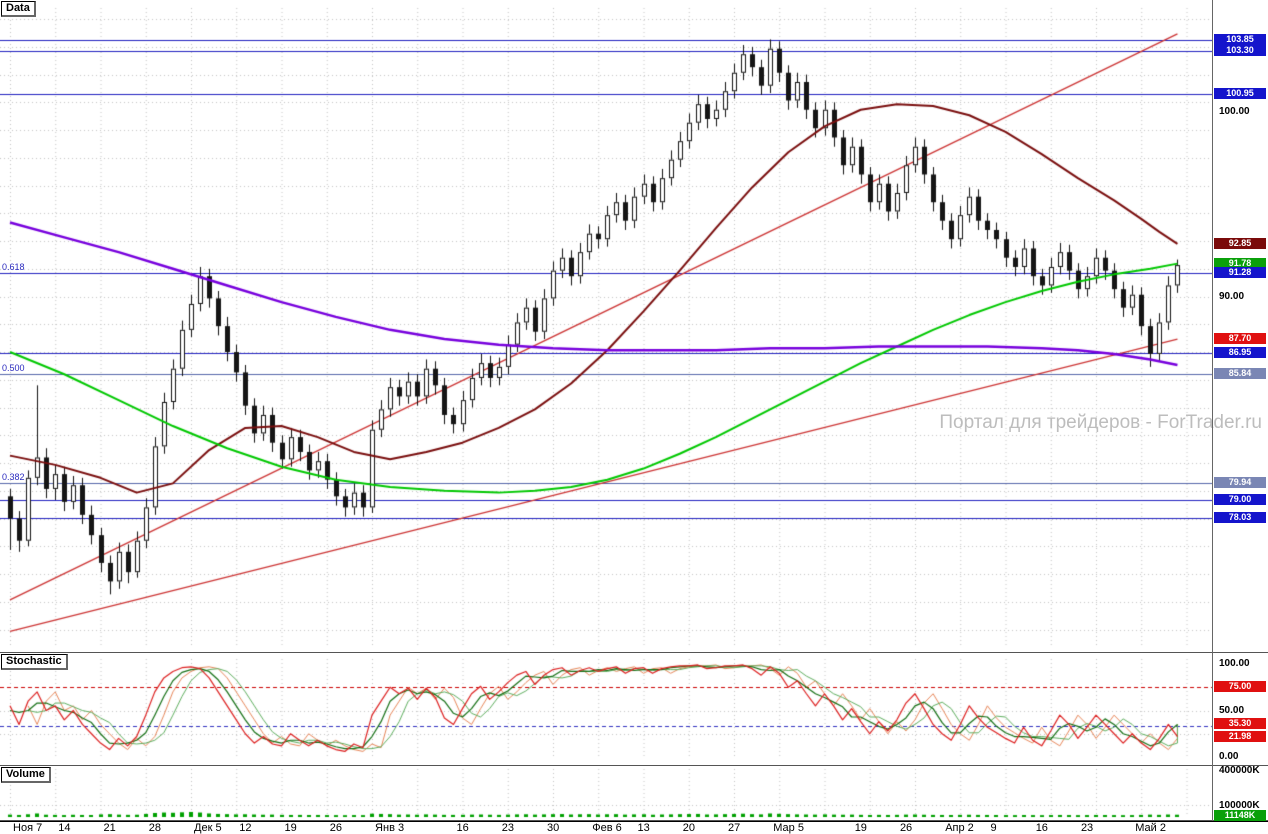  I want to click on date-axis-label: 13, so click(643, 828).